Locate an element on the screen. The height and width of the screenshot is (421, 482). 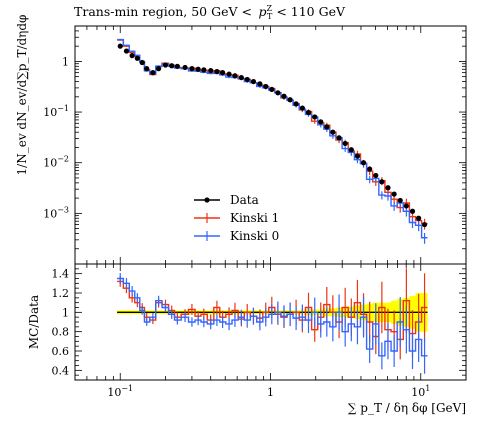
ratio-y-tick-label: 0.4 is located at coordinates (61, 370).